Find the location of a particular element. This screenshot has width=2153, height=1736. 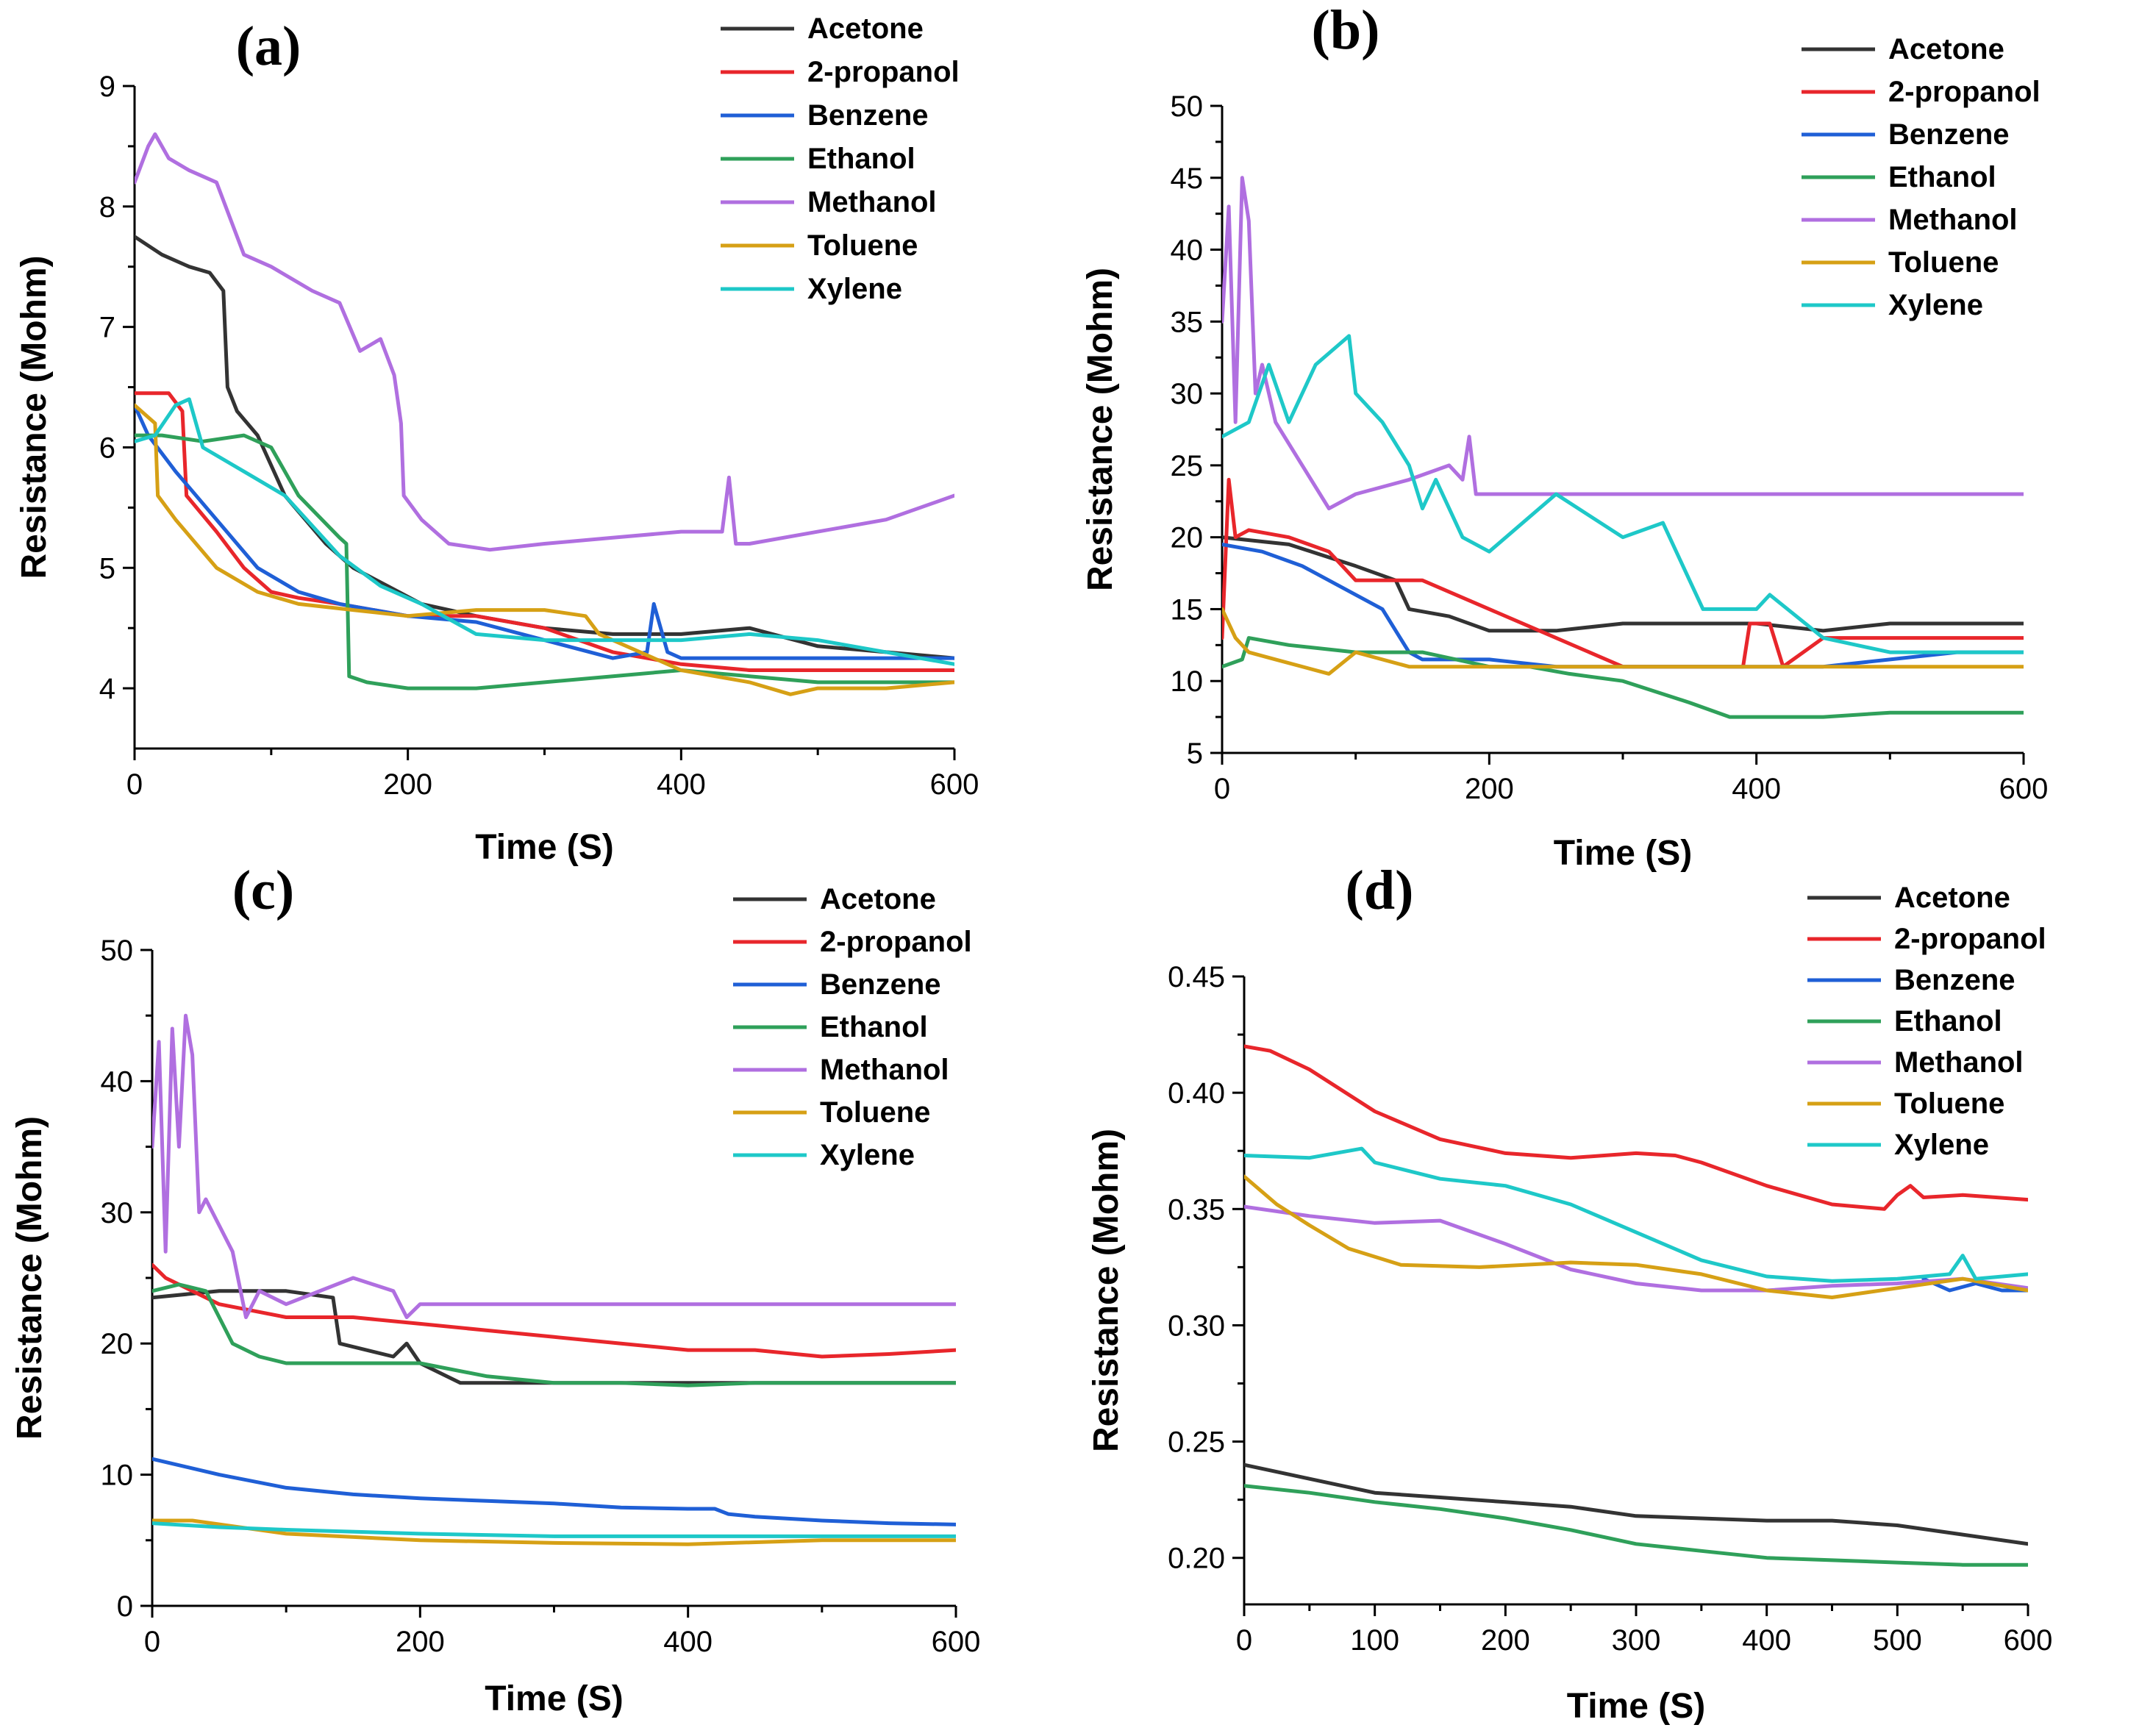

x-tick-label: 100 is located at coordinates (1374, 1640).